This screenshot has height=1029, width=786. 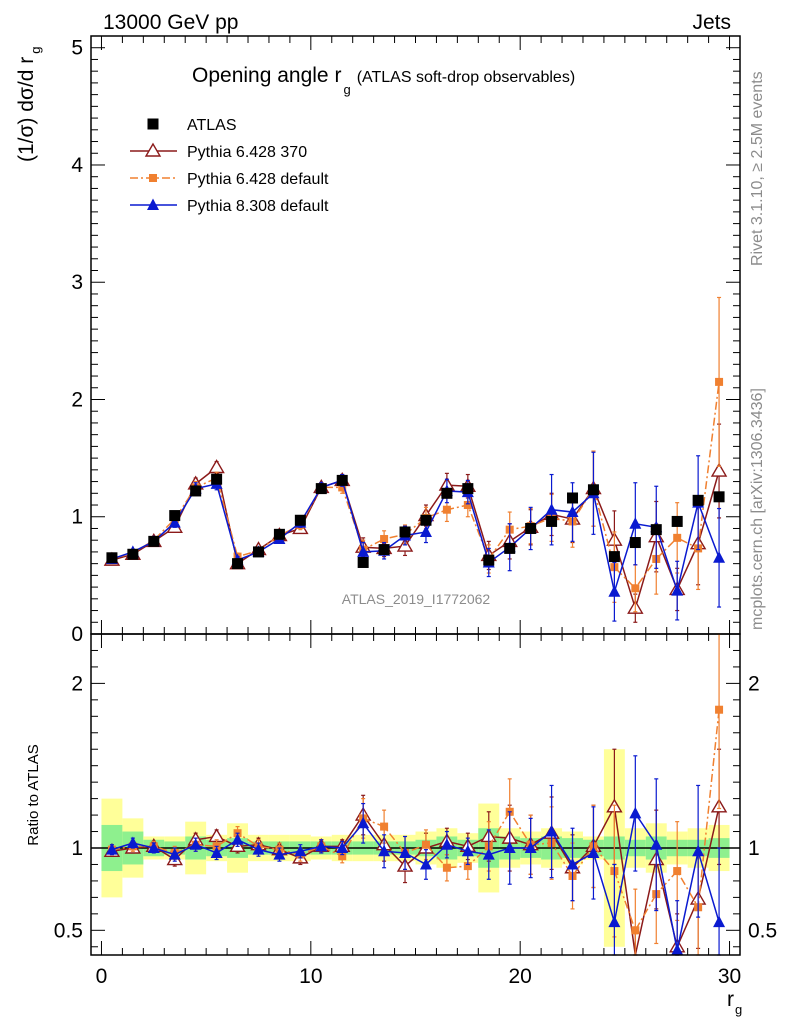 What do you see at coordinates (77, 848) in the screenshot?
I see `ratio-y-tick-label: 1` at bounding box center [77, 848].